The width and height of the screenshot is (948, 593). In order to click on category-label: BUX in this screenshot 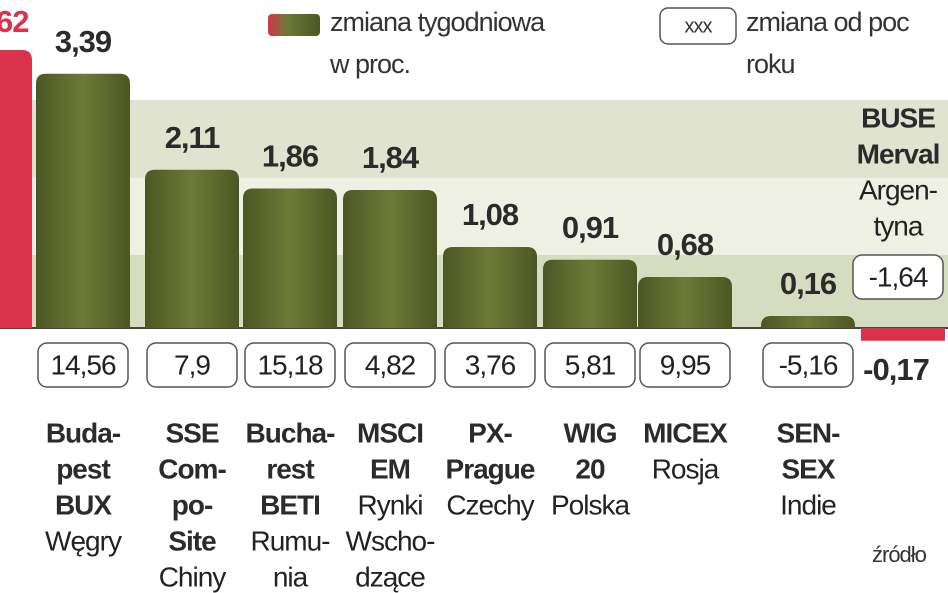, I will do `click(83, 504)`.